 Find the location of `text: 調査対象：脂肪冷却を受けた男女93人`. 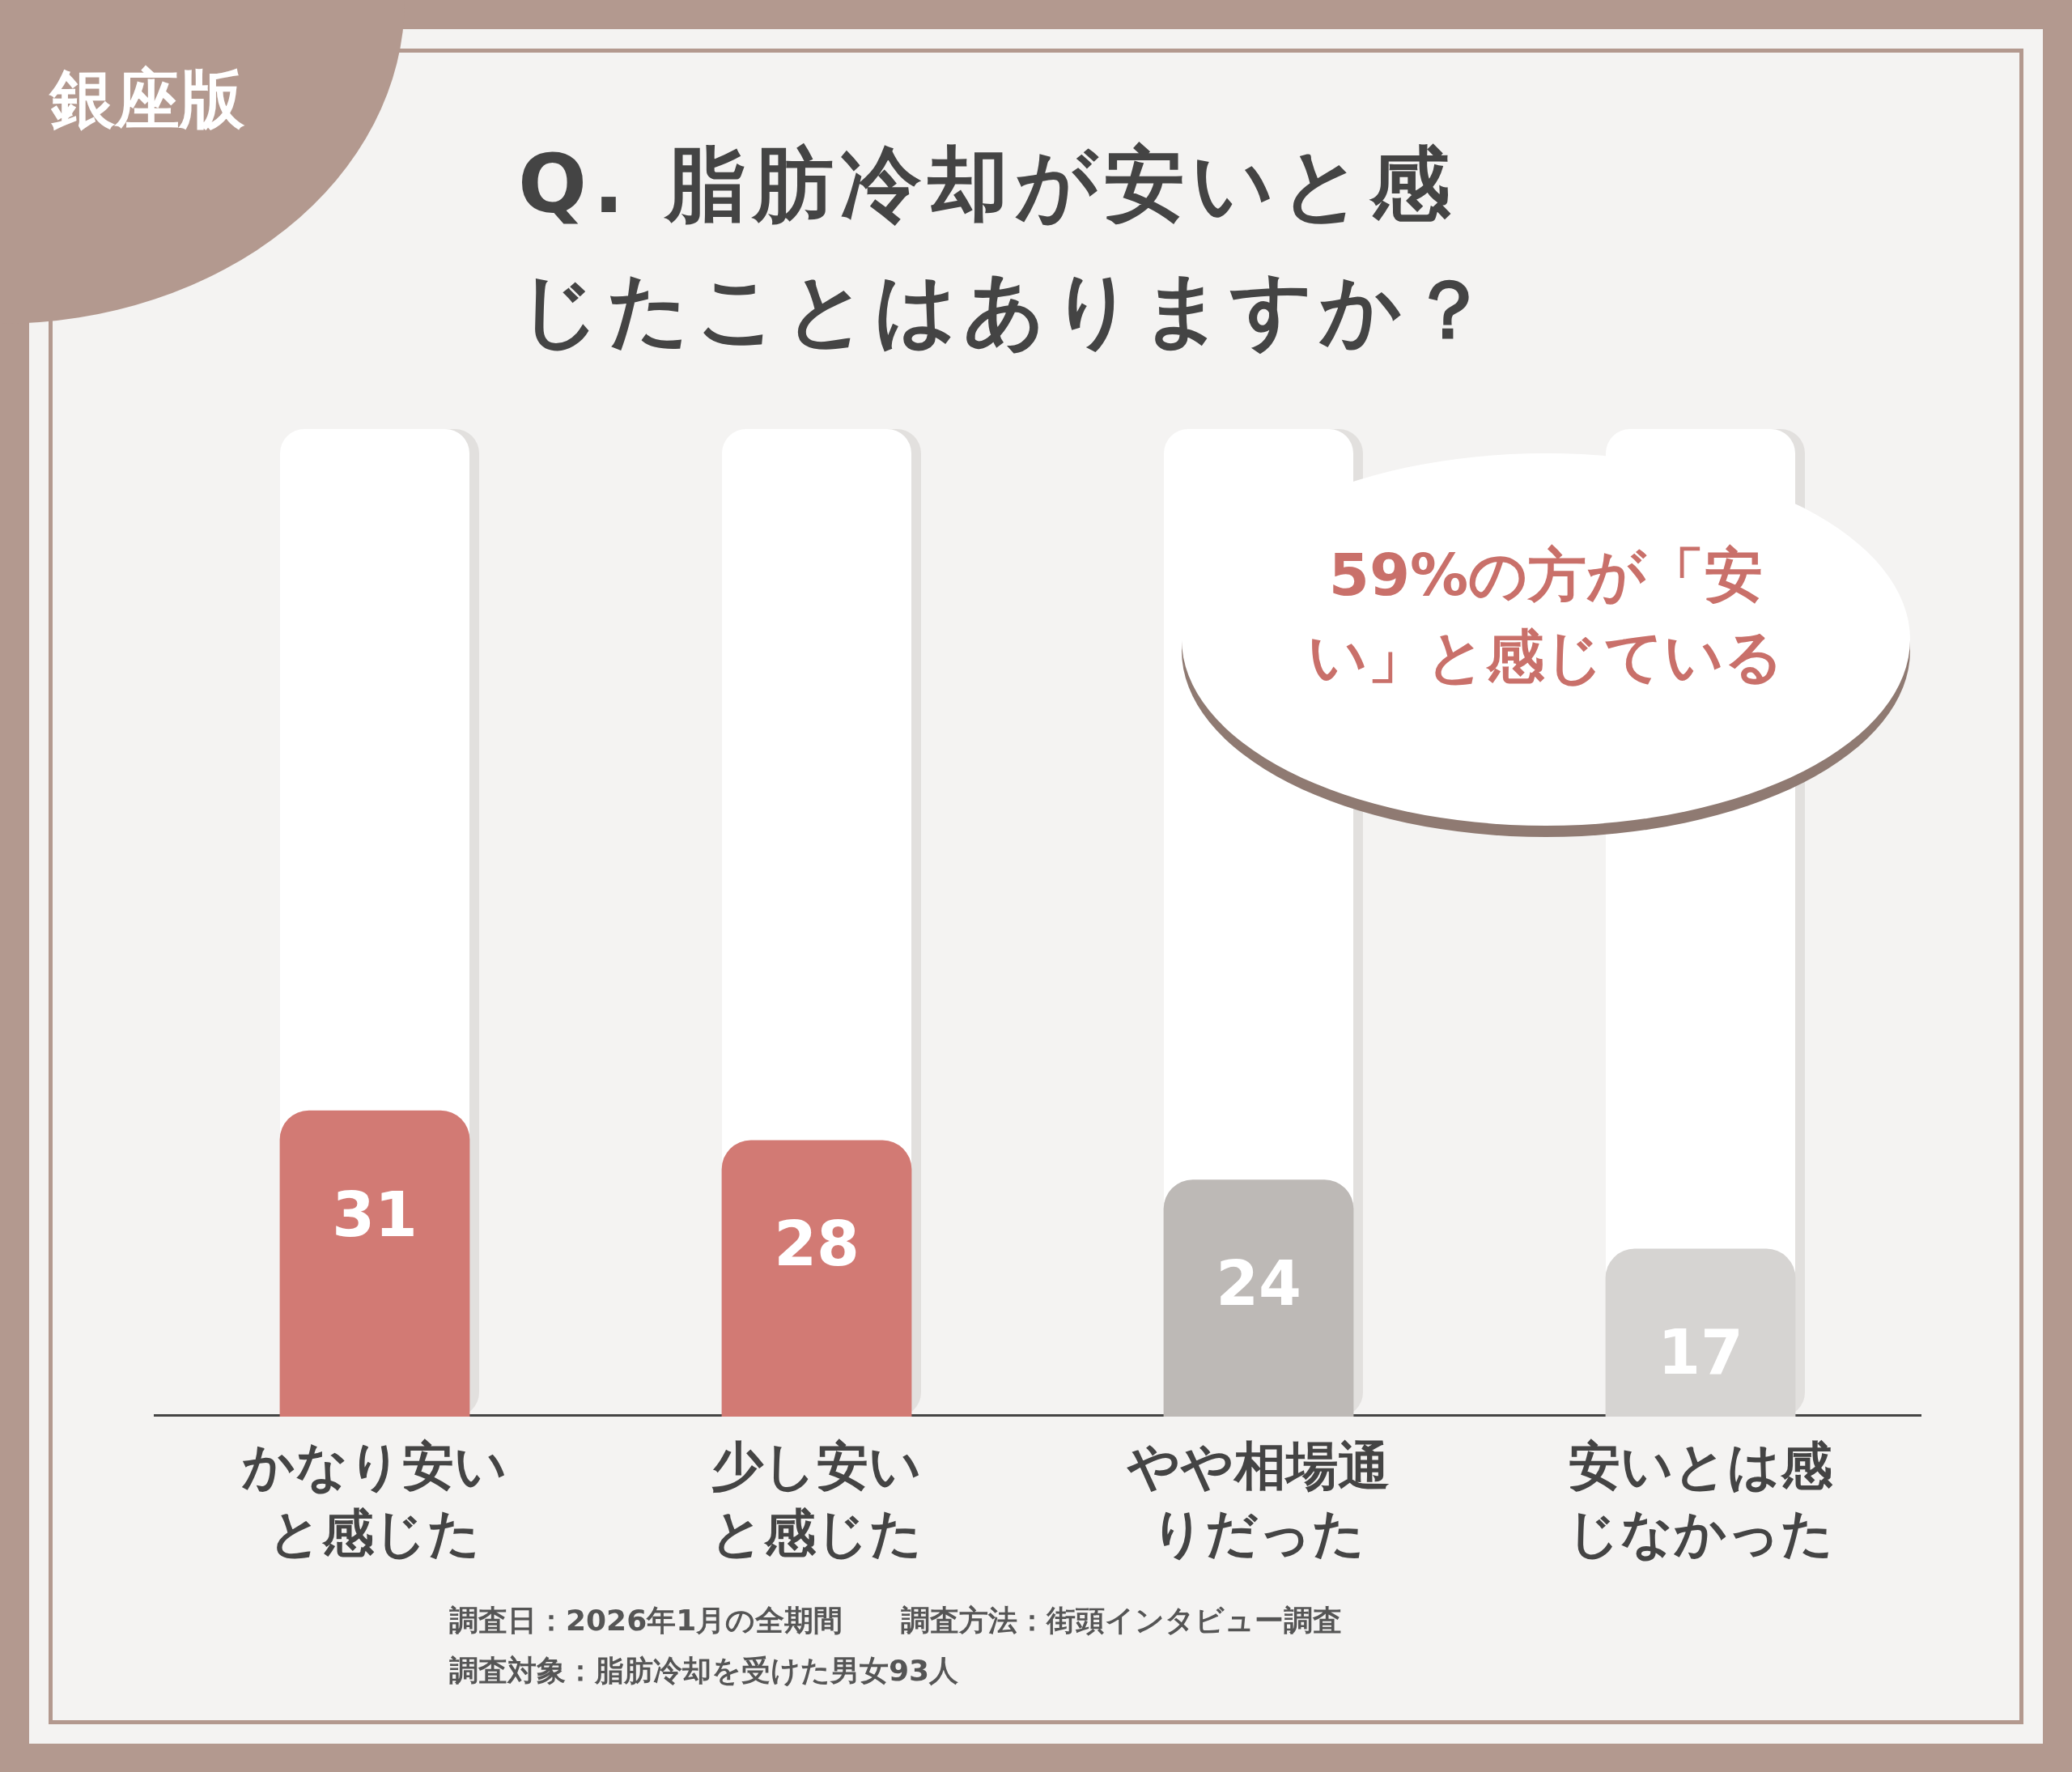

text: 調査対象：脂肪冷却を受けた男女93人 is located at coordinates (704, 1671).